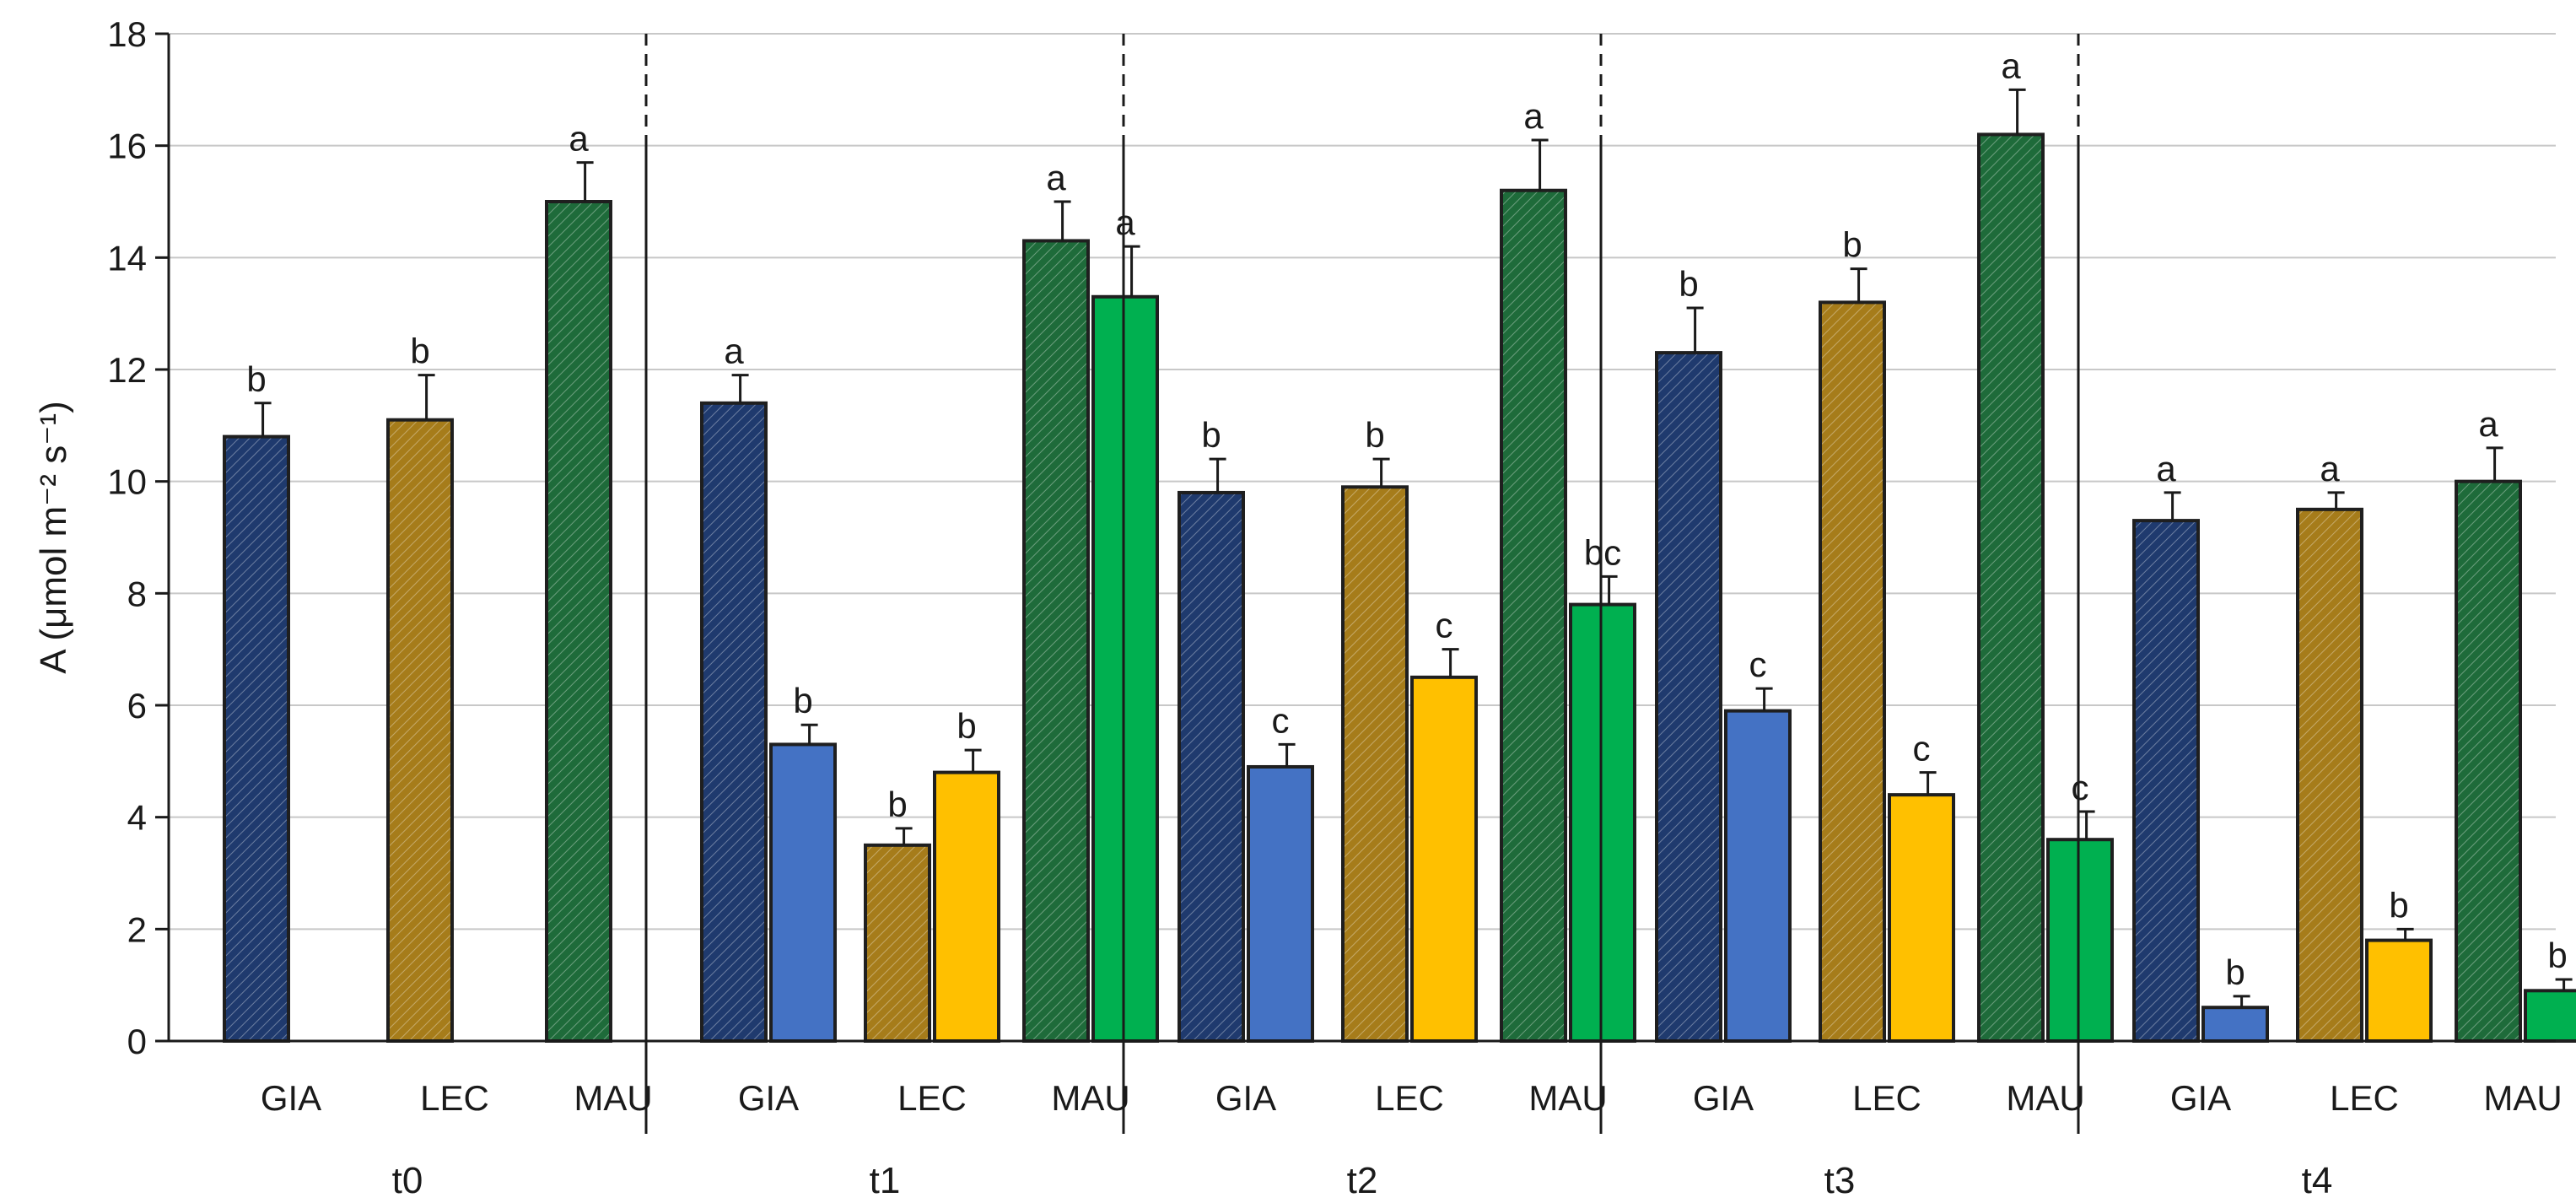 Image resolution: width=2576 pixels, height=1203 pixels. I want to click on y-tick-label: 14, so click(127, 258).